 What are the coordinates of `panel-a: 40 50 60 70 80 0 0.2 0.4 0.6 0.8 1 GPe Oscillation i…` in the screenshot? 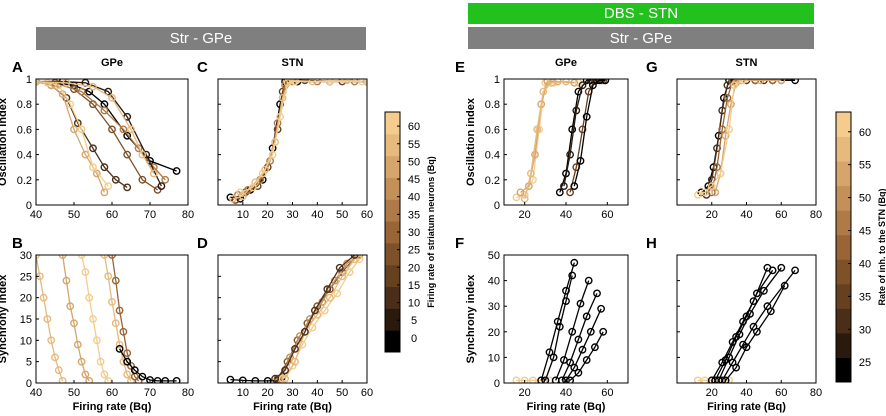 It's located at (97, 139).